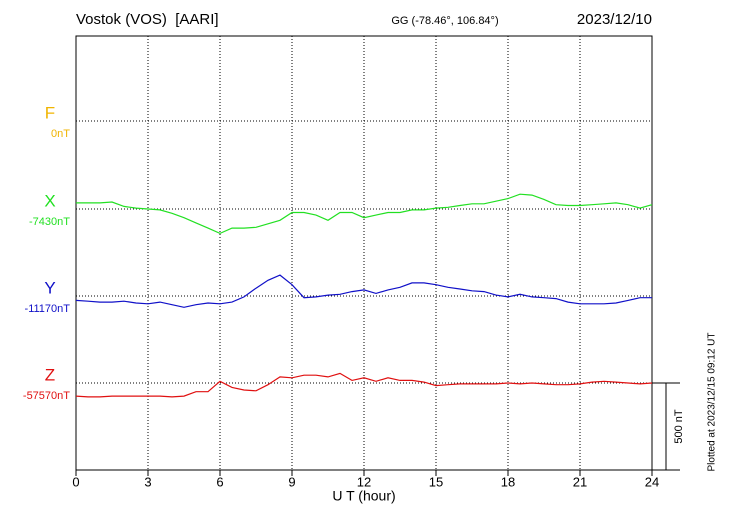 Image resolution: width=730 pixels, height=520 pixels. Describe the element at coordinates (364, 481) in the screenshot. I see `x-tick-label: 12` at that location.